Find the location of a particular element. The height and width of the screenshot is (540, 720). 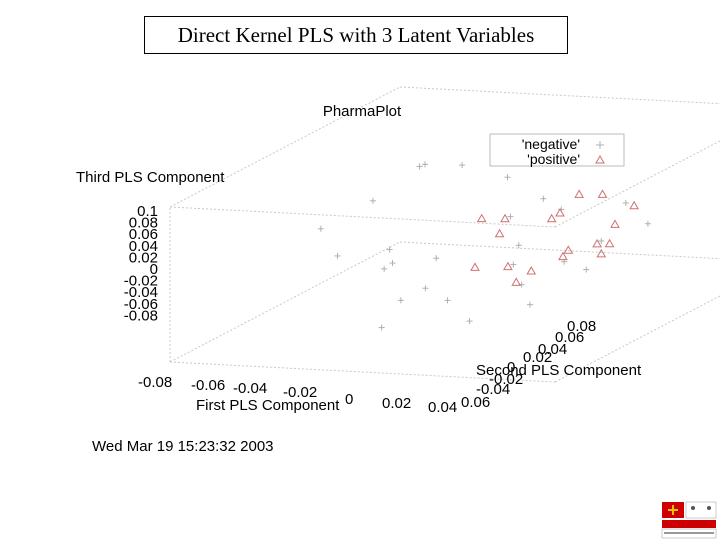

box-edge-top-rear is located at coordinates (559, 95).